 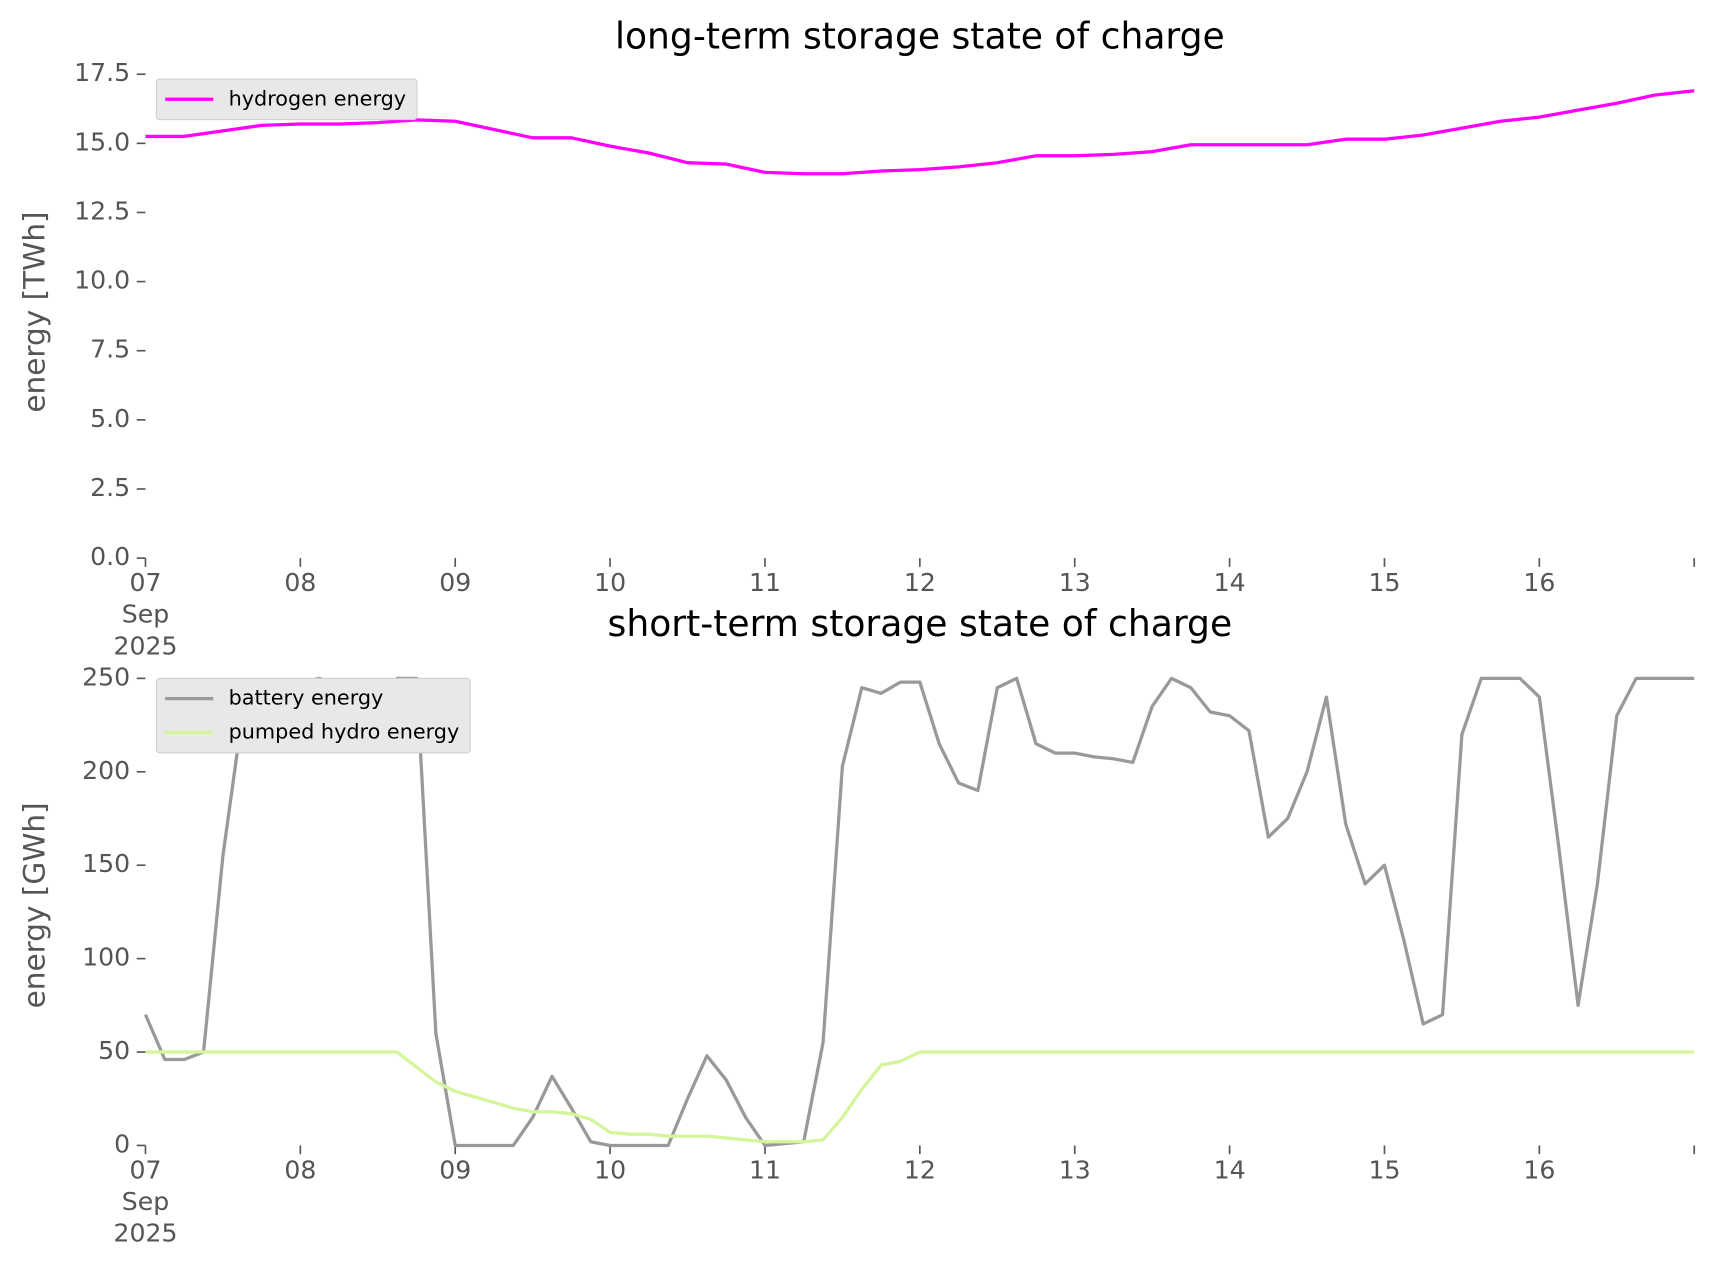 I want to click on legend-label: battery energy, so click(x=306, y=698).